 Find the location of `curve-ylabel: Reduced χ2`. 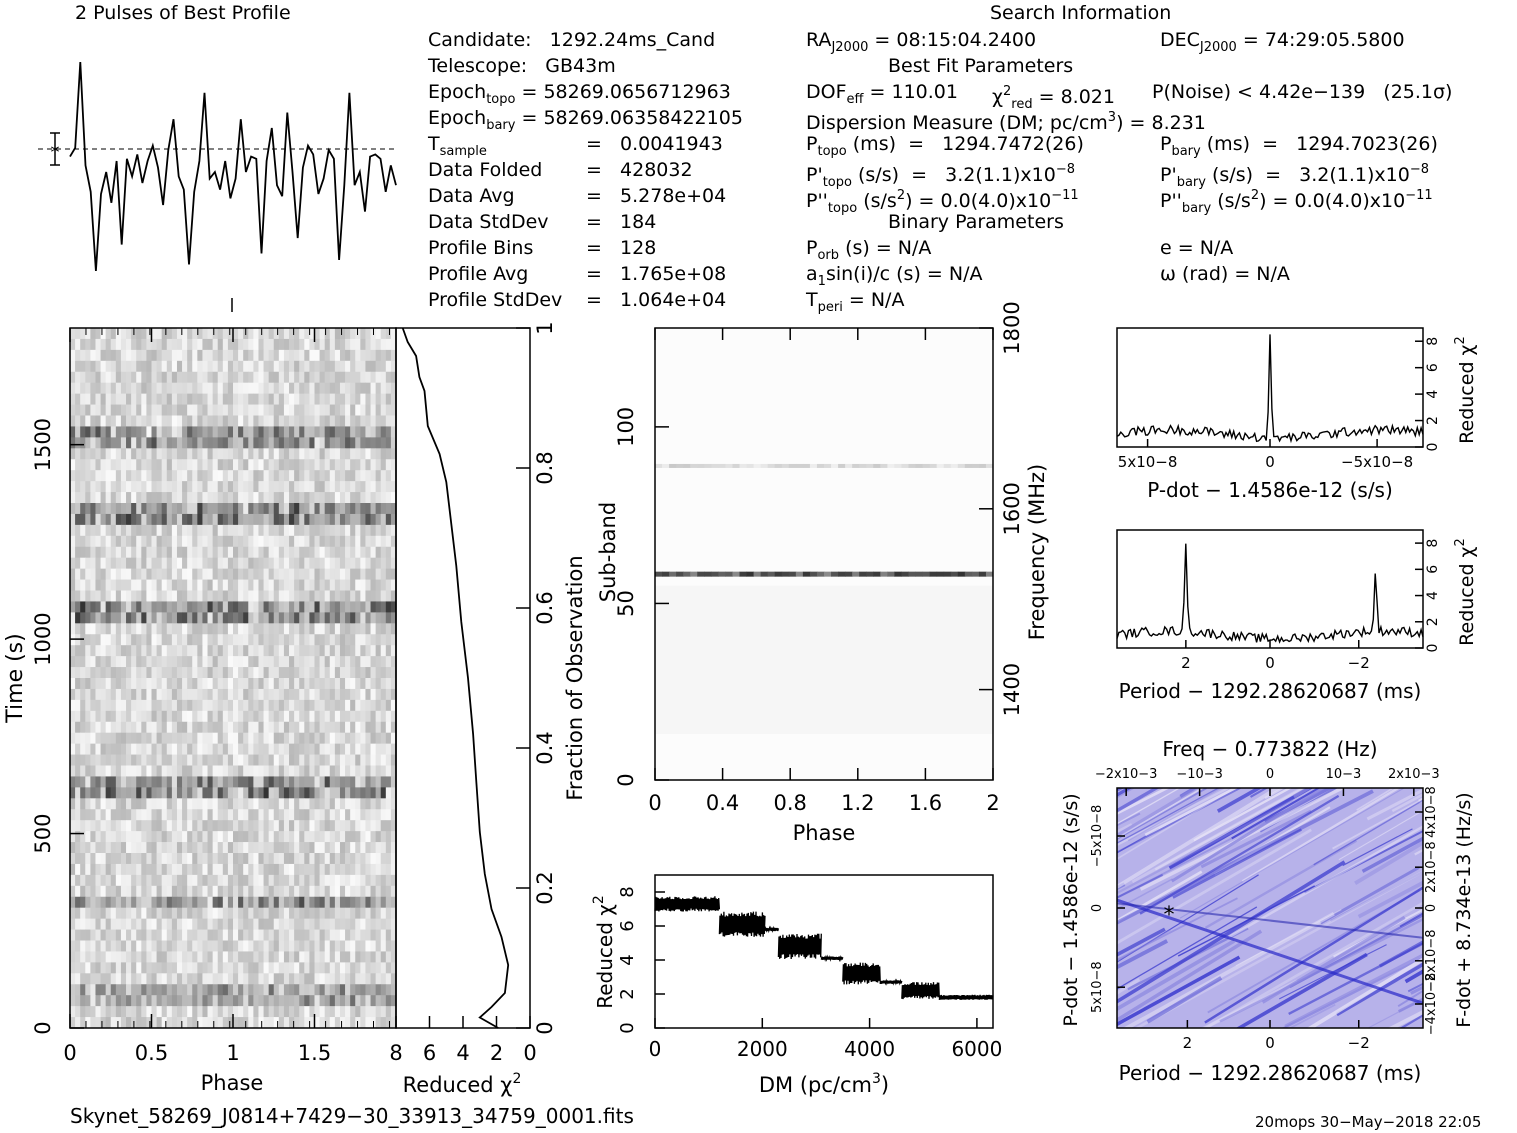

curve-ylabel: Reduced χ2 is located at coordinates (1465, 592).